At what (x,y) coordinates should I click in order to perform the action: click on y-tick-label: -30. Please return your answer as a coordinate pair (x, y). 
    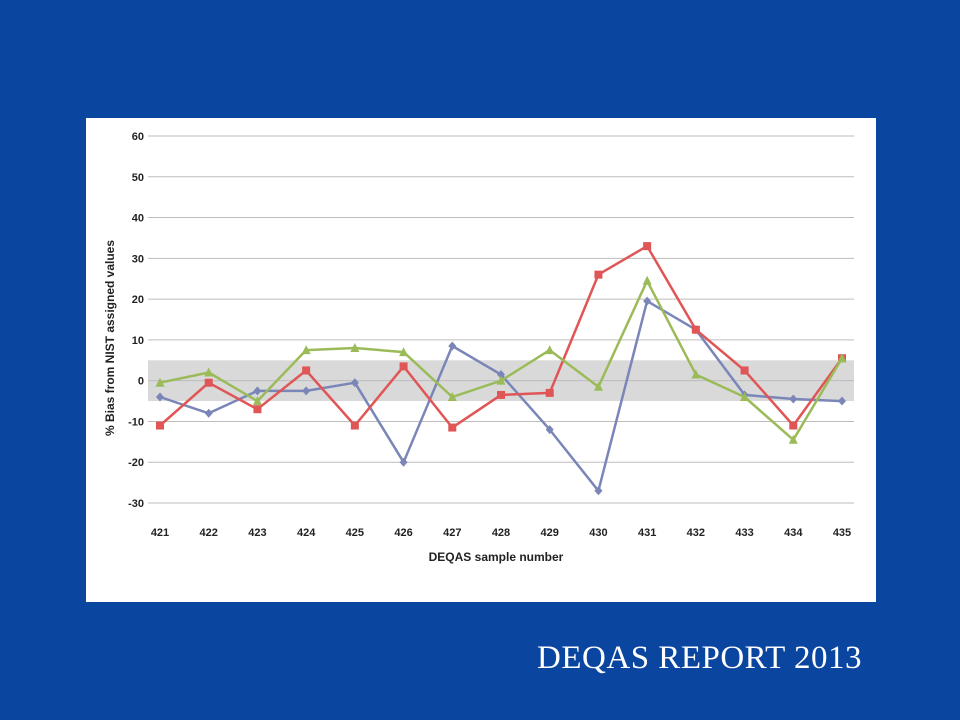
    Looking at the image, I should click on (136, 504).